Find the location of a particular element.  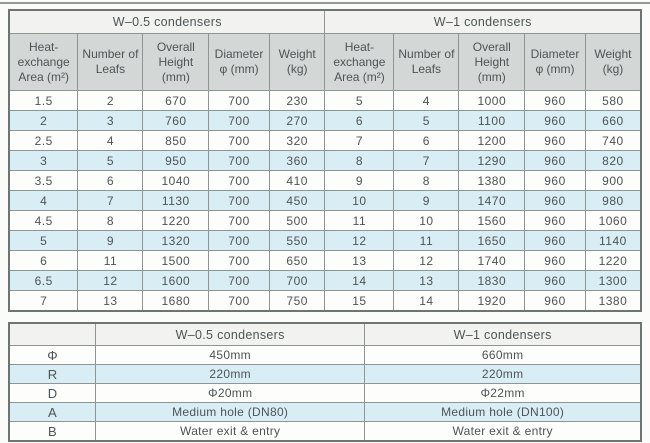

data-cell: 1000 is located at coordinates (492, 100).